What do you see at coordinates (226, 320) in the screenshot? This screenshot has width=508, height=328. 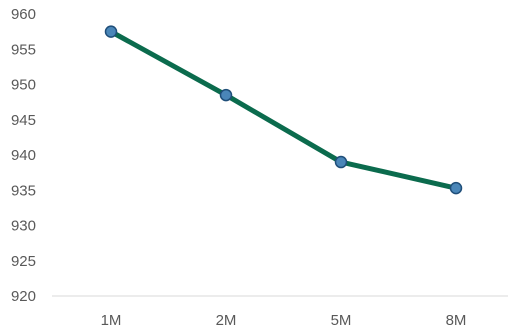 I see `x-tick-label: 2M` at bounding box center [226, 320].